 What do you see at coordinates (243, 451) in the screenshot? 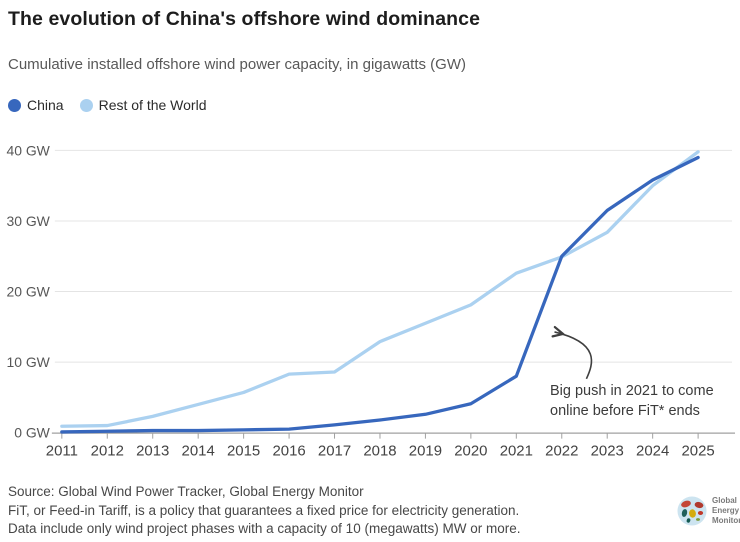
I see `xtick-label-2015: 2015` at bounding box center [243, 451].